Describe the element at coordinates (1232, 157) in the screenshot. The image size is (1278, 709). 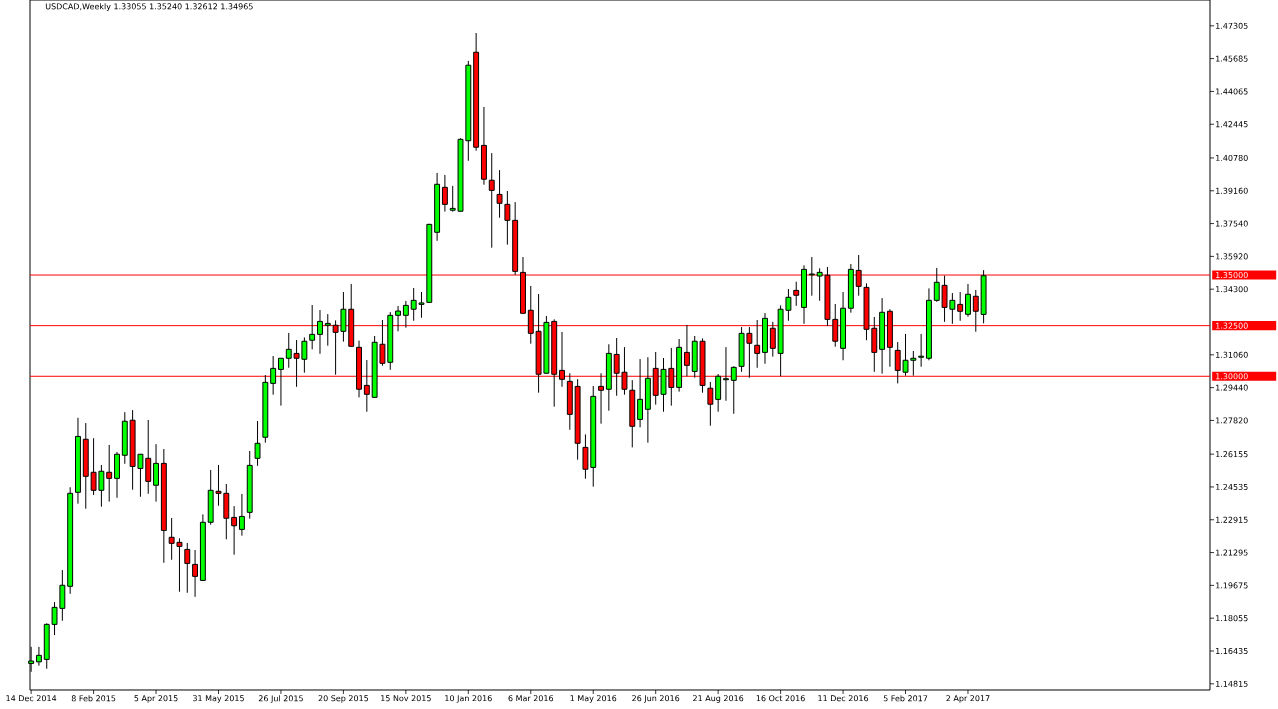
I see `y-tick-label: 1.40780` at that location.